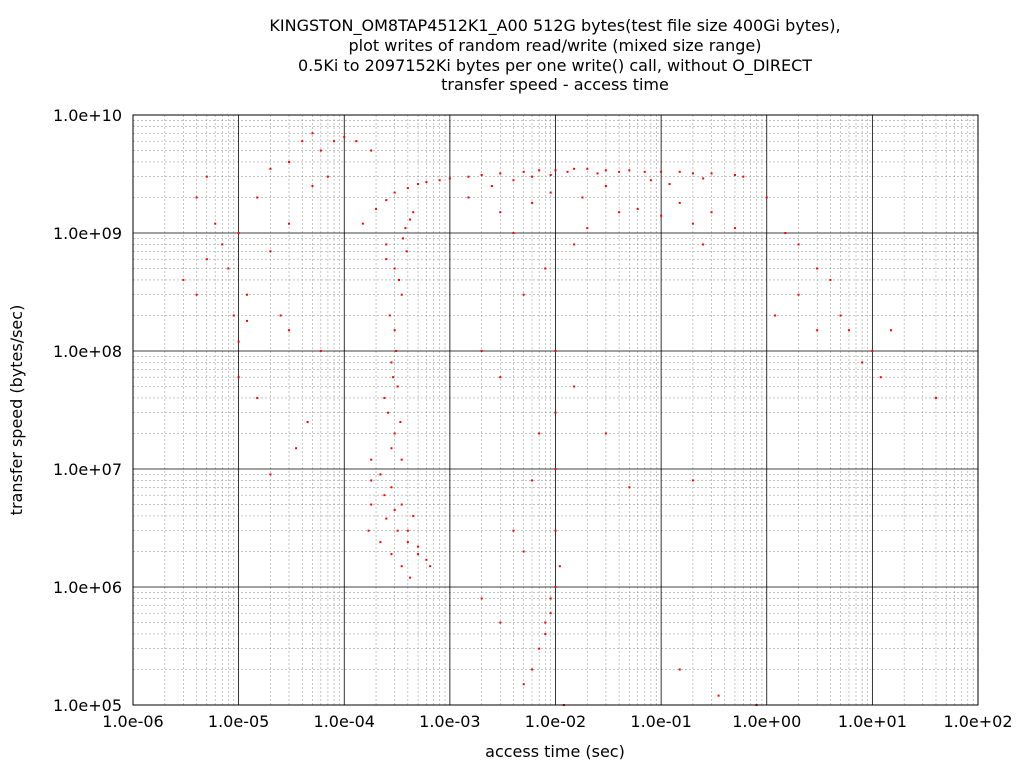 The height and width of the screenshot is (768, 1024). What do you see at coordinates (449, 721) in the screenshot?
I see `x-tick-label: 1.0e-03` at bounding box center [449, 721].